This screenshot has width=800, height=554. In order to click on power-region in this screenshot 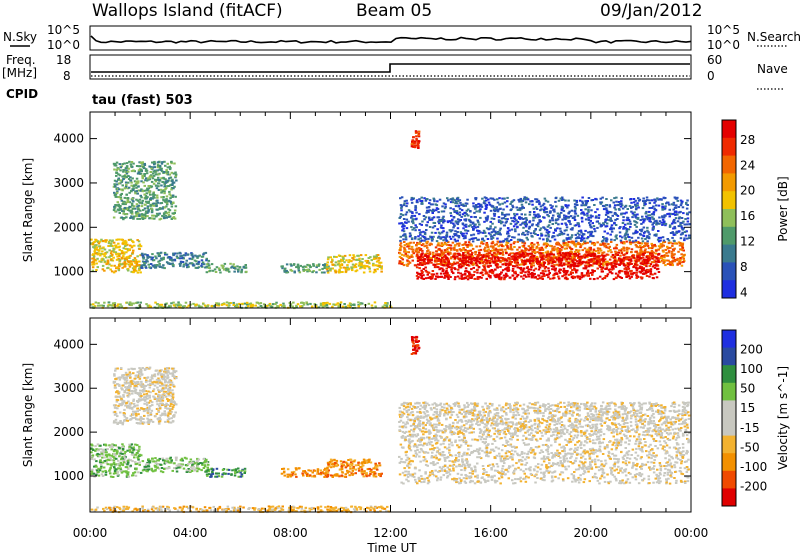, I will do `click(538, 266)`.